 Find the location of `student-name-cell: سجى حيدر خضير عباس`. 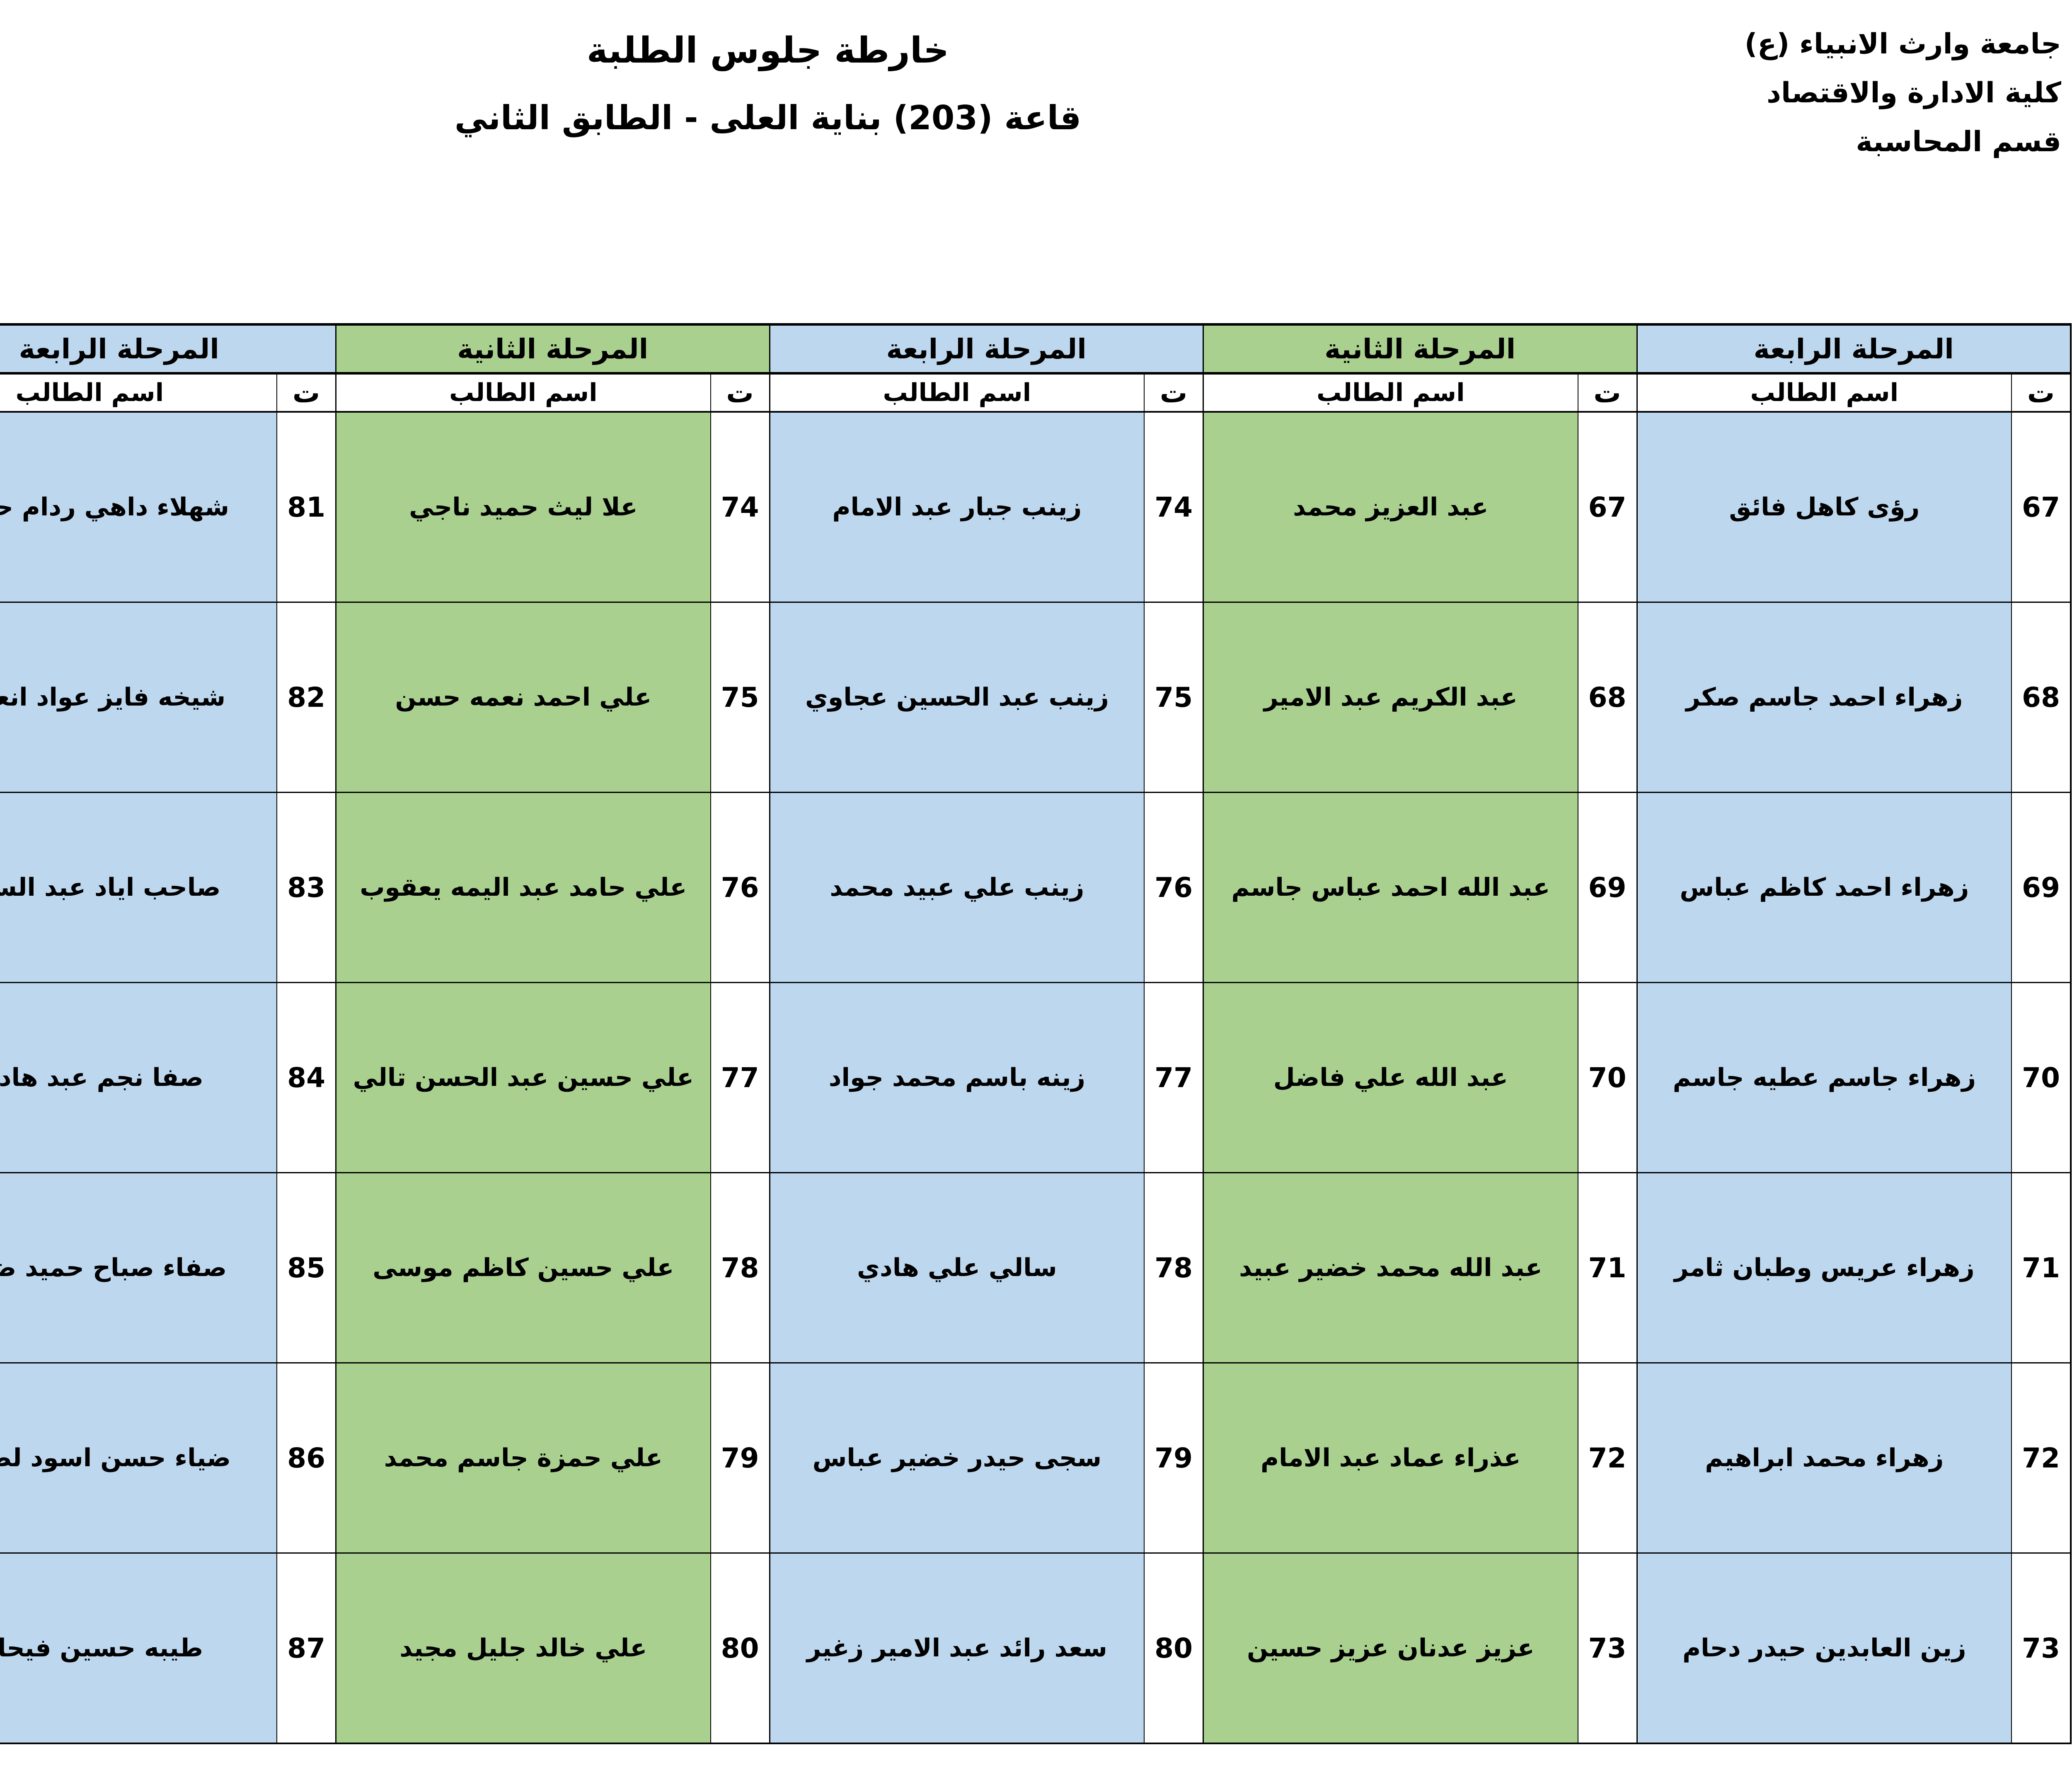

student-name-cell: سجى حيدر خضير عباس is located at coordinates (957, 1457).